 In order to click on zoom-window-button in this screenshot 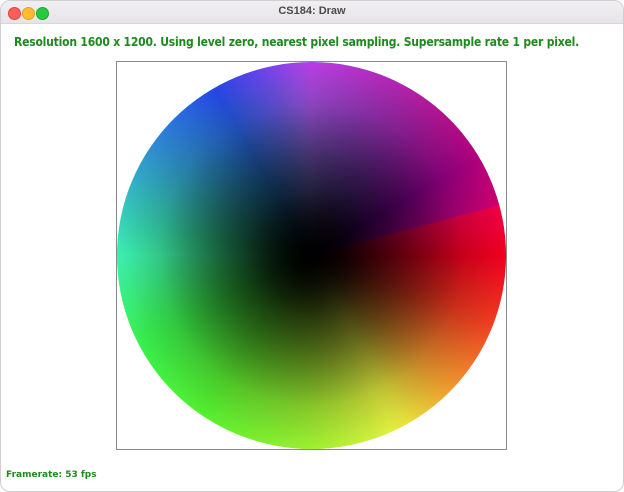, I will do `click(42, 13)`.